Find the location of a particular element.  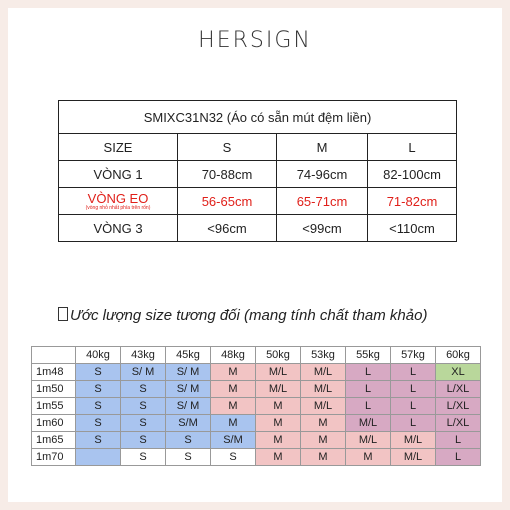

size-header-l: L is located at coordinates (412, 147).